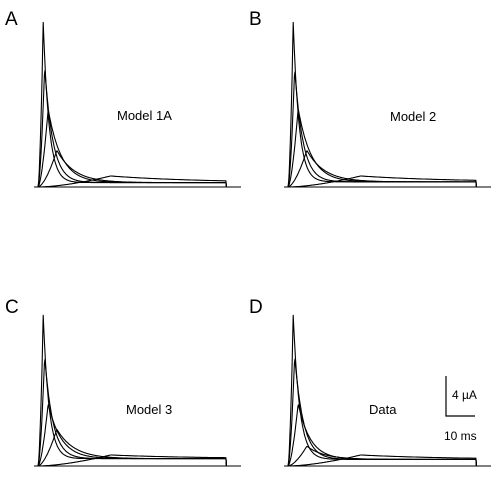 The height and width of the screenshot is (497, 500). What do you see at coordinates (11, 19) in the screenshot?
I see `panel-letter-a: A` at bounding box center [11, 19].